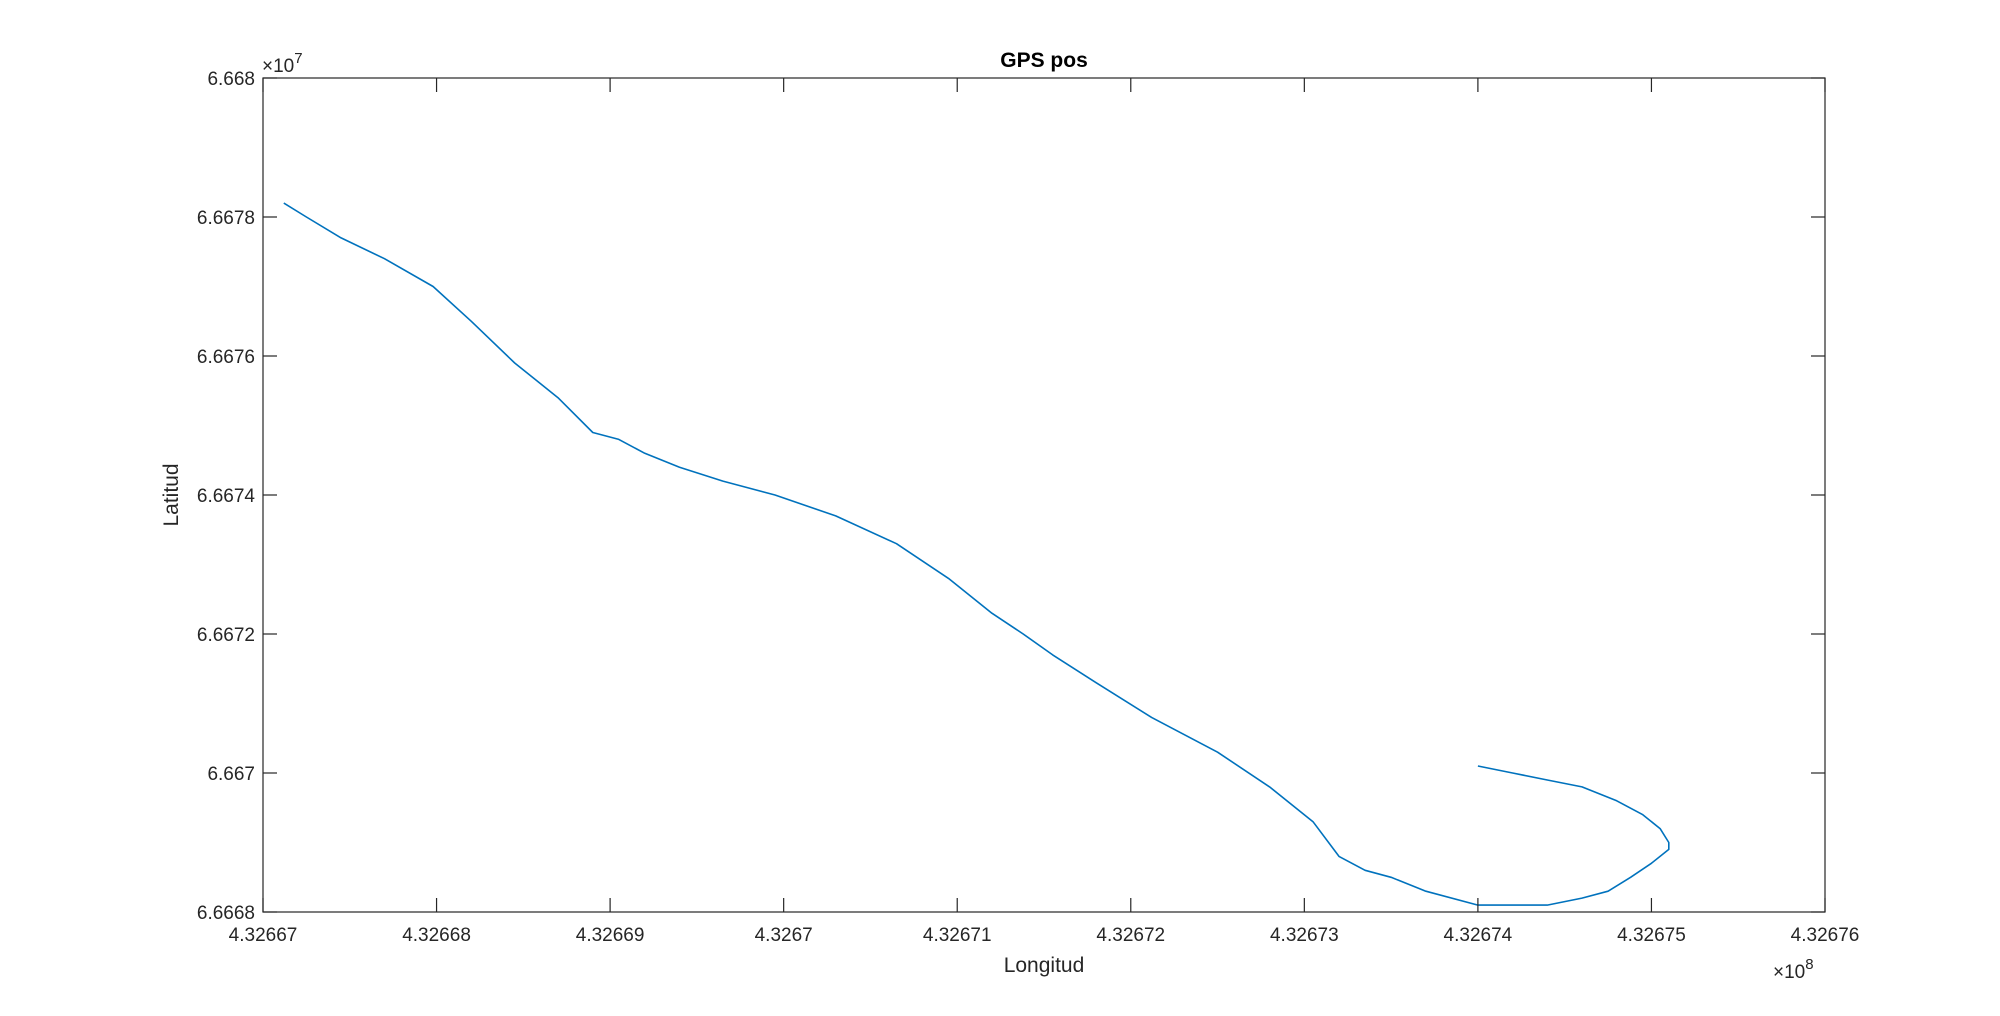  I want to click on y-exponent-label: ×10⁷, so click(282, 63).